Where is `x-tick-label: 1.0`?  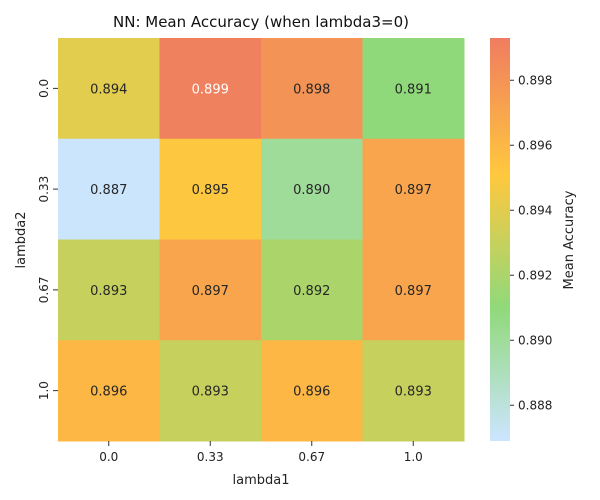
x-tick-label: 1.0 is located at coordinates (413, 457).